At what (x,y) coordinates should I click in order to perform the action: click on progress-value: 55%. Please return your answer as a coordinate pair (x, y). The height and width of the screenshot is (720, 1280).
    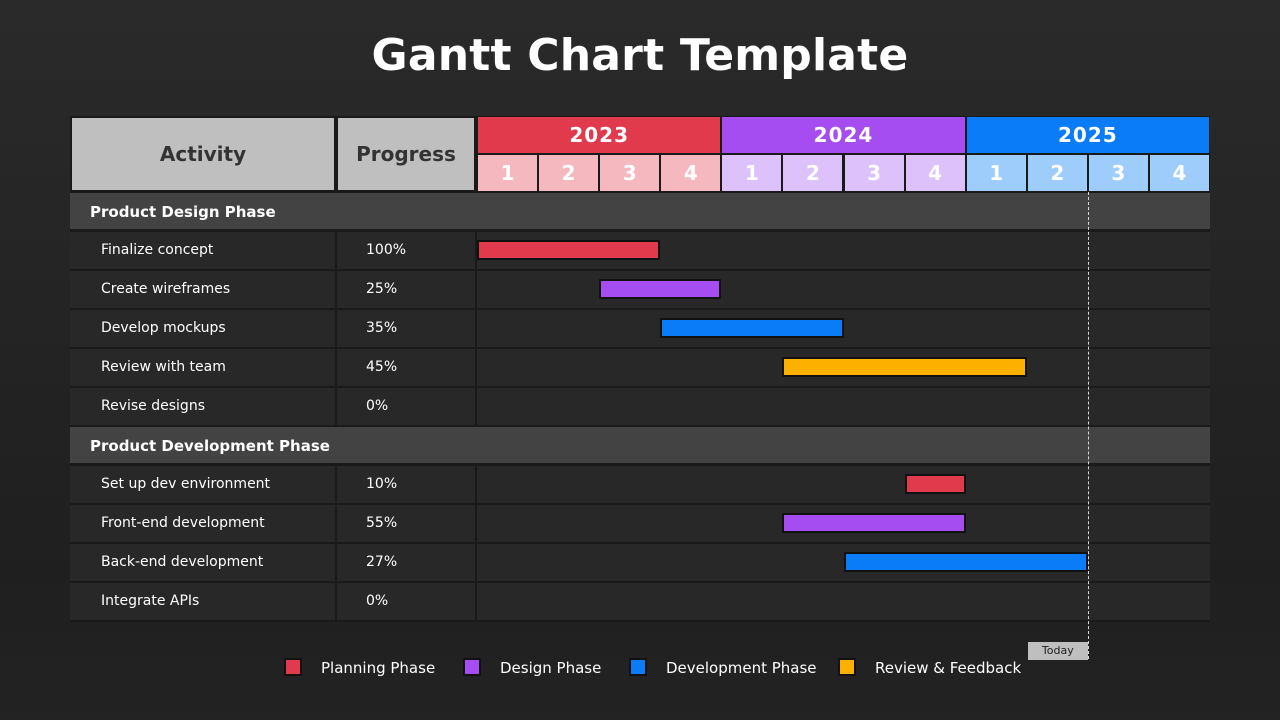
    Looking at the image, I should click on (382, 523).